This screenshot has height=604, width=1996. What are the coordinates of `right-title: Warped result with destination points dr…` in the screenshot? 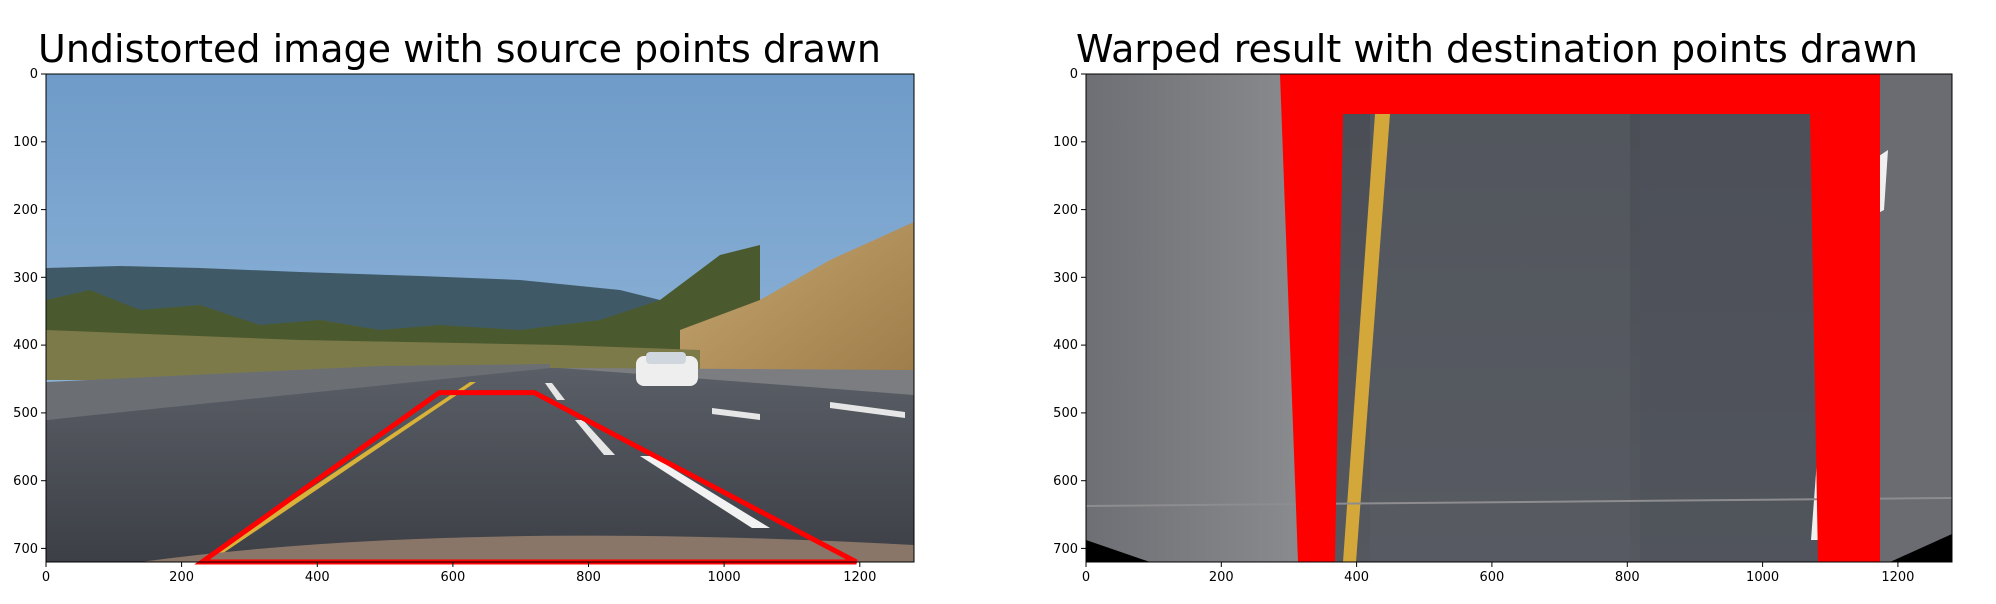 It's located at (1497, 49).